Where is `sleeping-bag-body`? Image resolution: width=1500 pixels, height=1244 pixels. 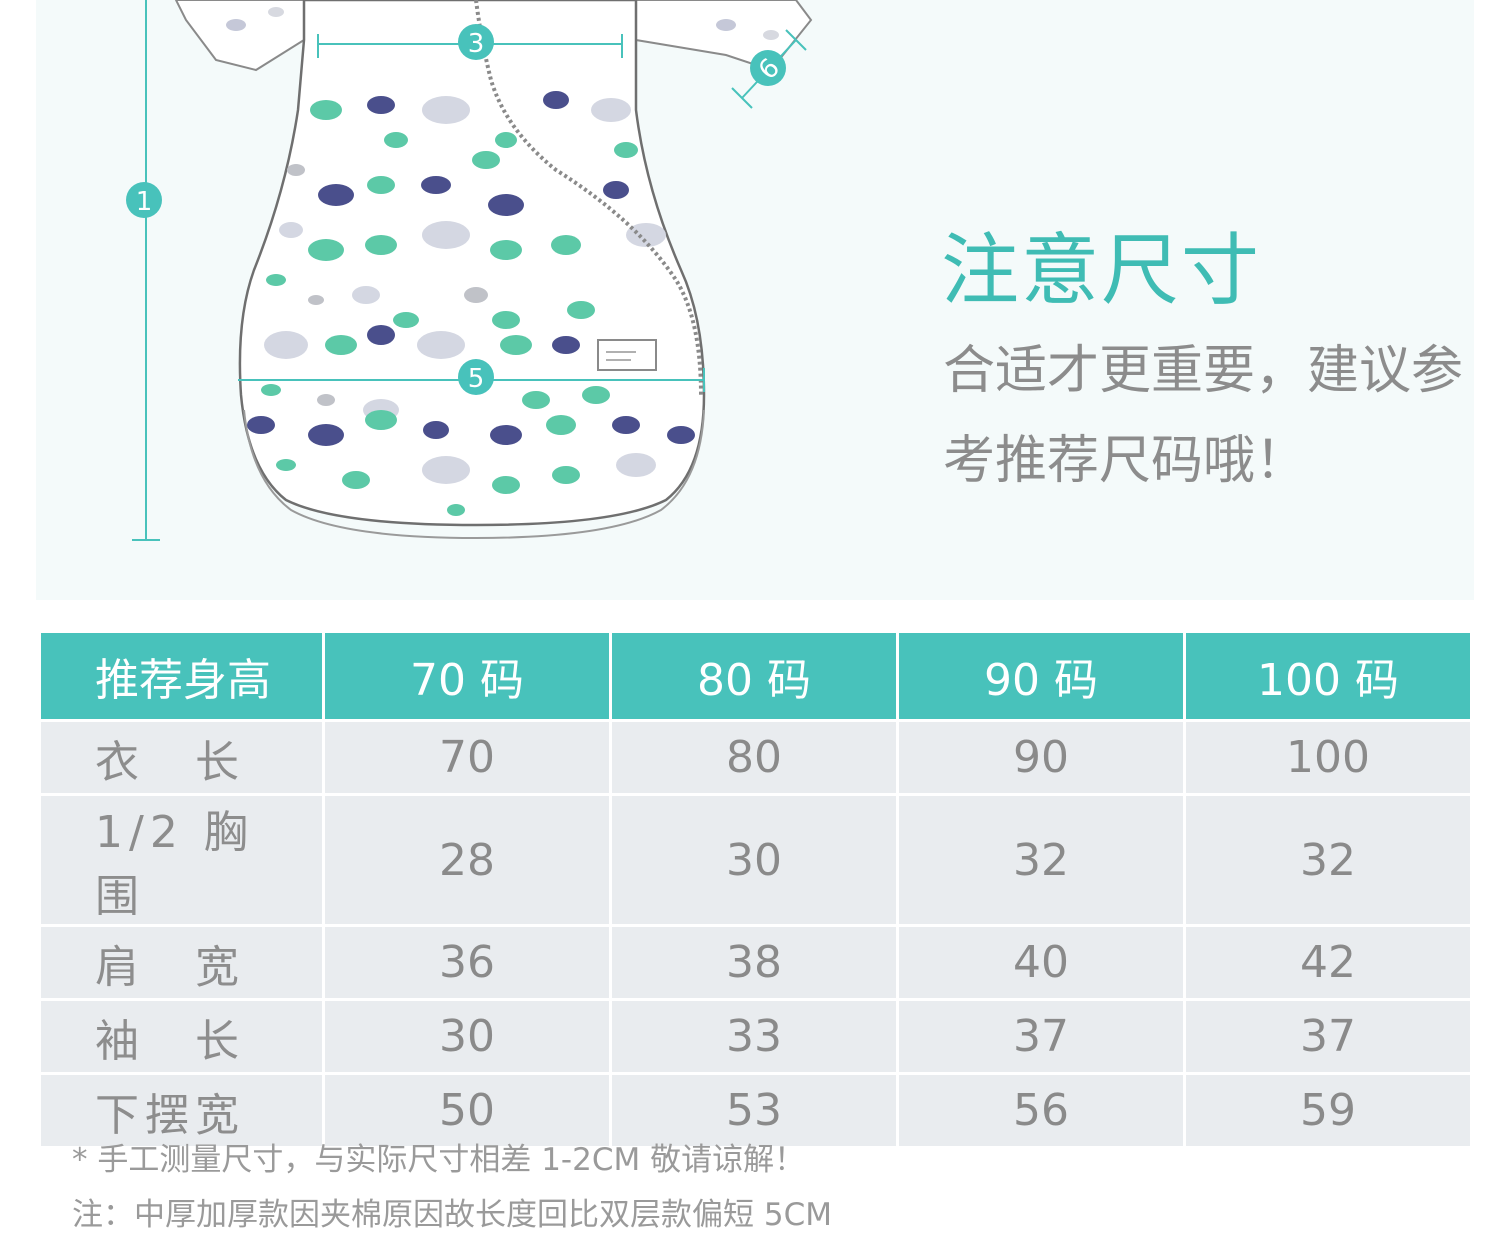
sleeping-bag-body is located at coordinates (472, 263).